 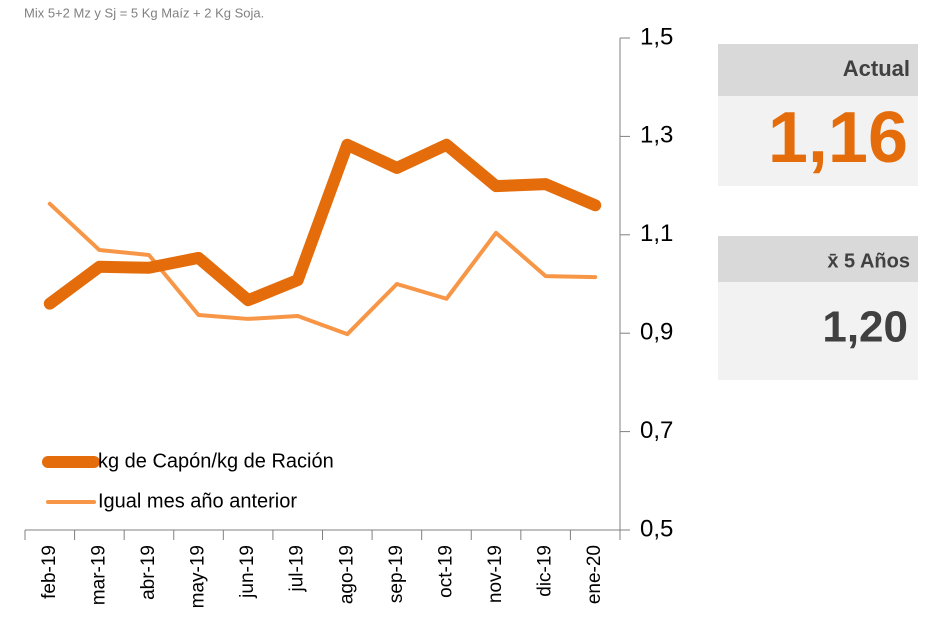 I want to click on x-tick-label: feb-19, so click(x=49, y=572).